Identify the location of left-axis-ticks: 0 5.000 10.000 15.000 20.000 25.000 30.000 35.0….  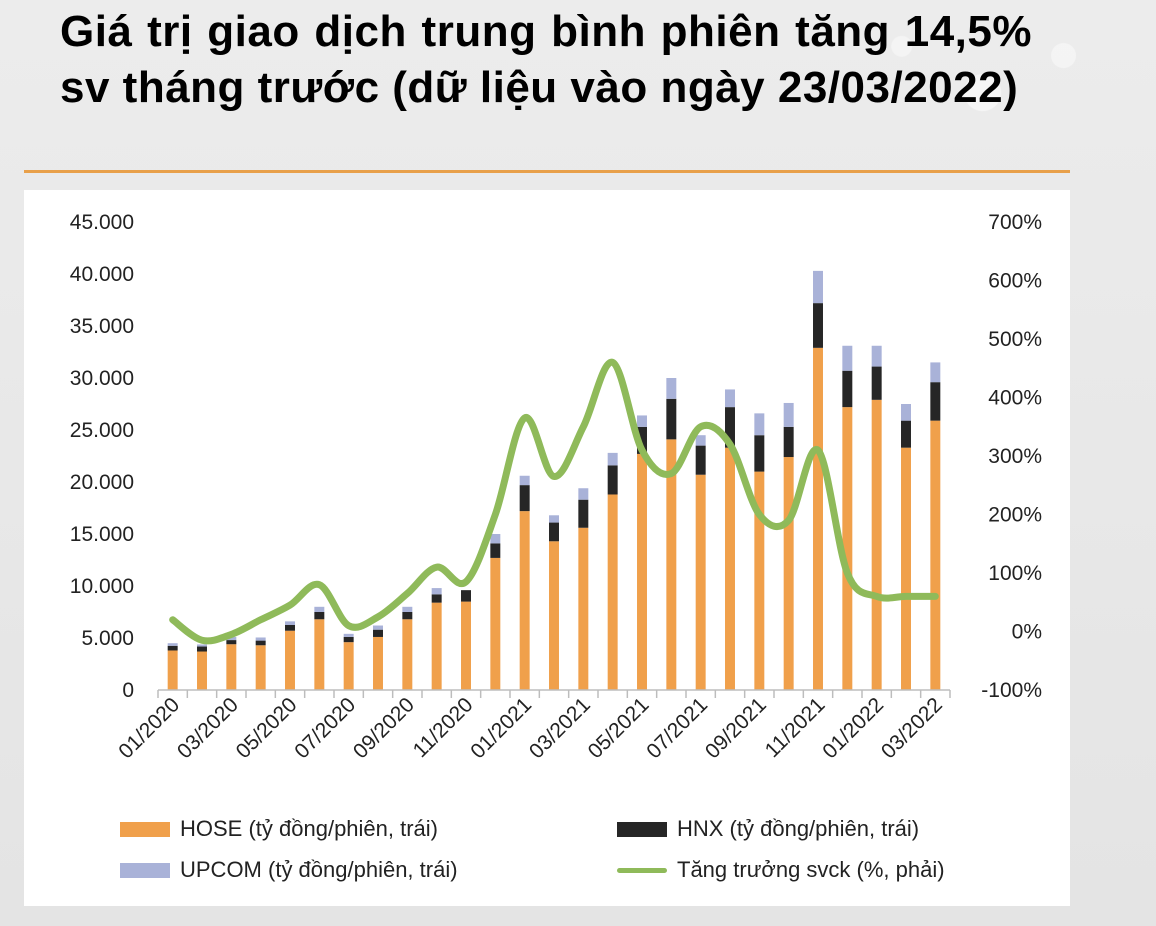
(102, 456).